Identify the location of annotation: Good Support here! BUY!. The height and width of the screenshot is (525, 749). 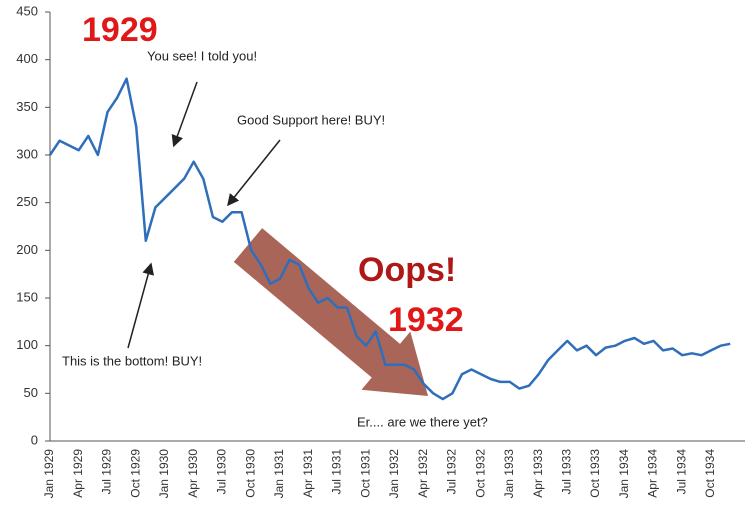
(311, 119).